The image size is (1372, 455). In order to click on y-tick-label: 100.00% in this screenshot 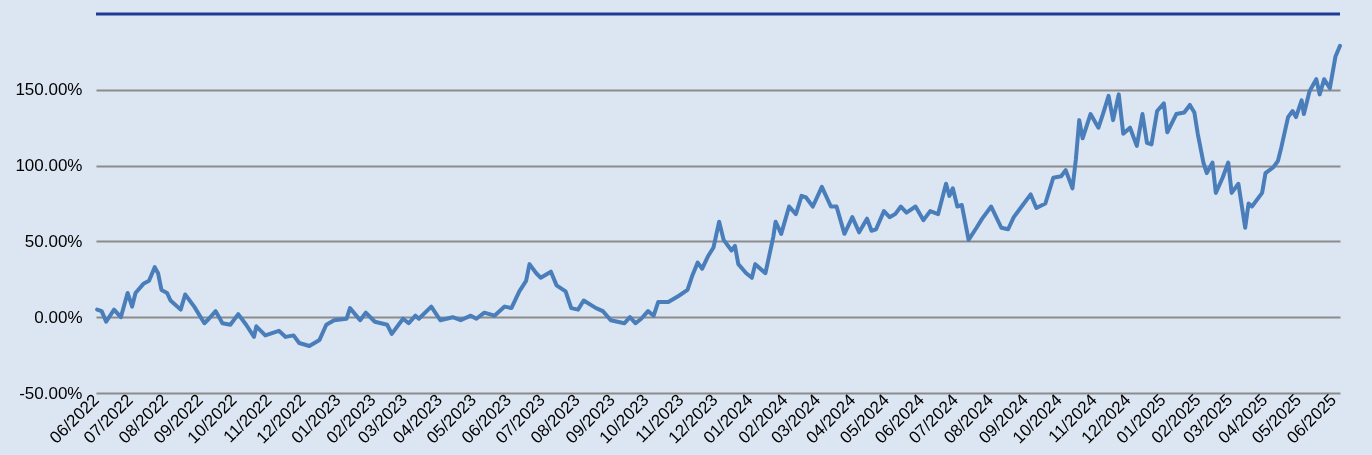, I will do `click(49, 166)`.